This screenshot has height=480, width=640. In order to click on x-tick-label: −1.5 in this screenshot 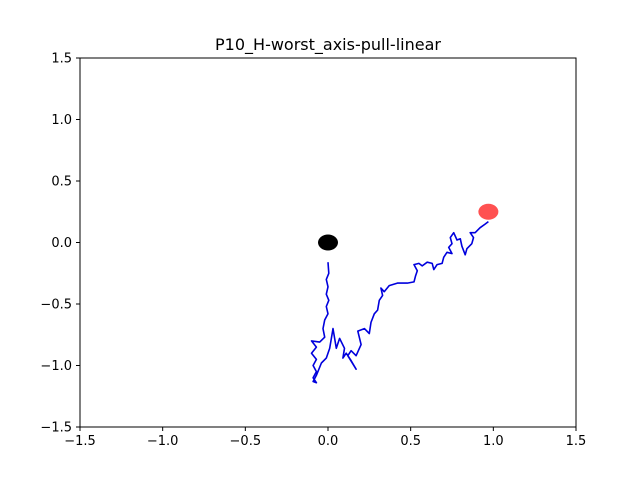, I will do `click(80, 441)`.